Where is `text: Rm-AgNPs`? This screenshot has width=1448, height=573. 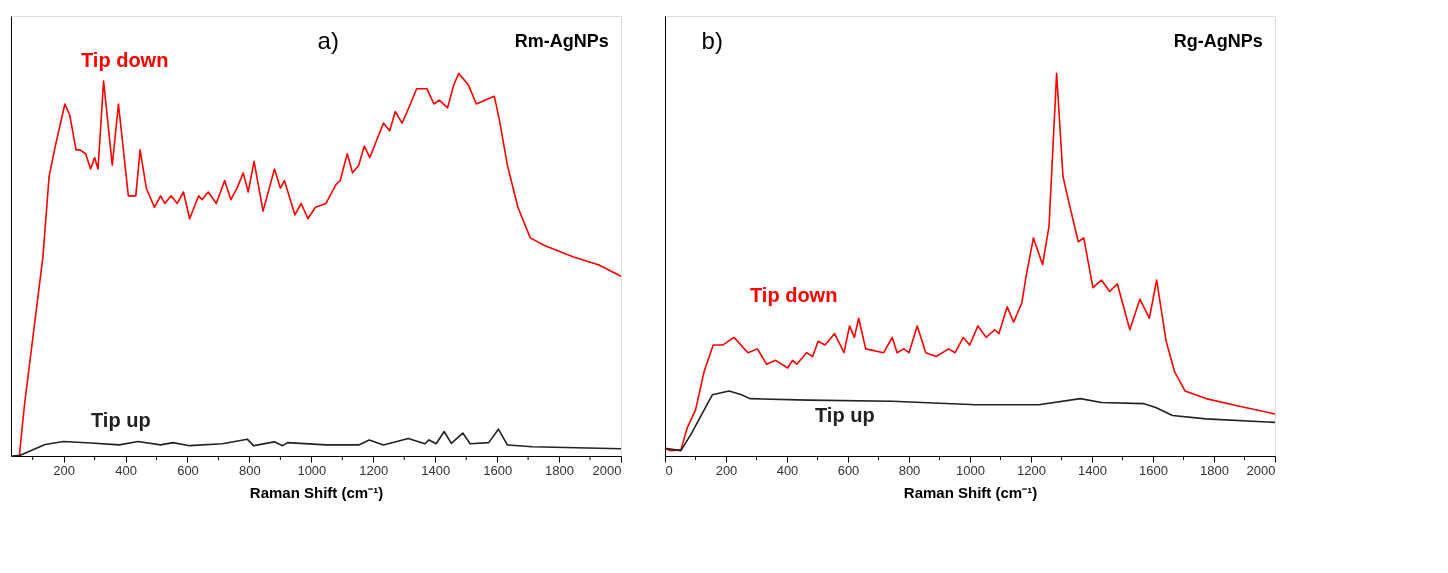 text: Rm-AgNPs is located at coordinates (561, 41).